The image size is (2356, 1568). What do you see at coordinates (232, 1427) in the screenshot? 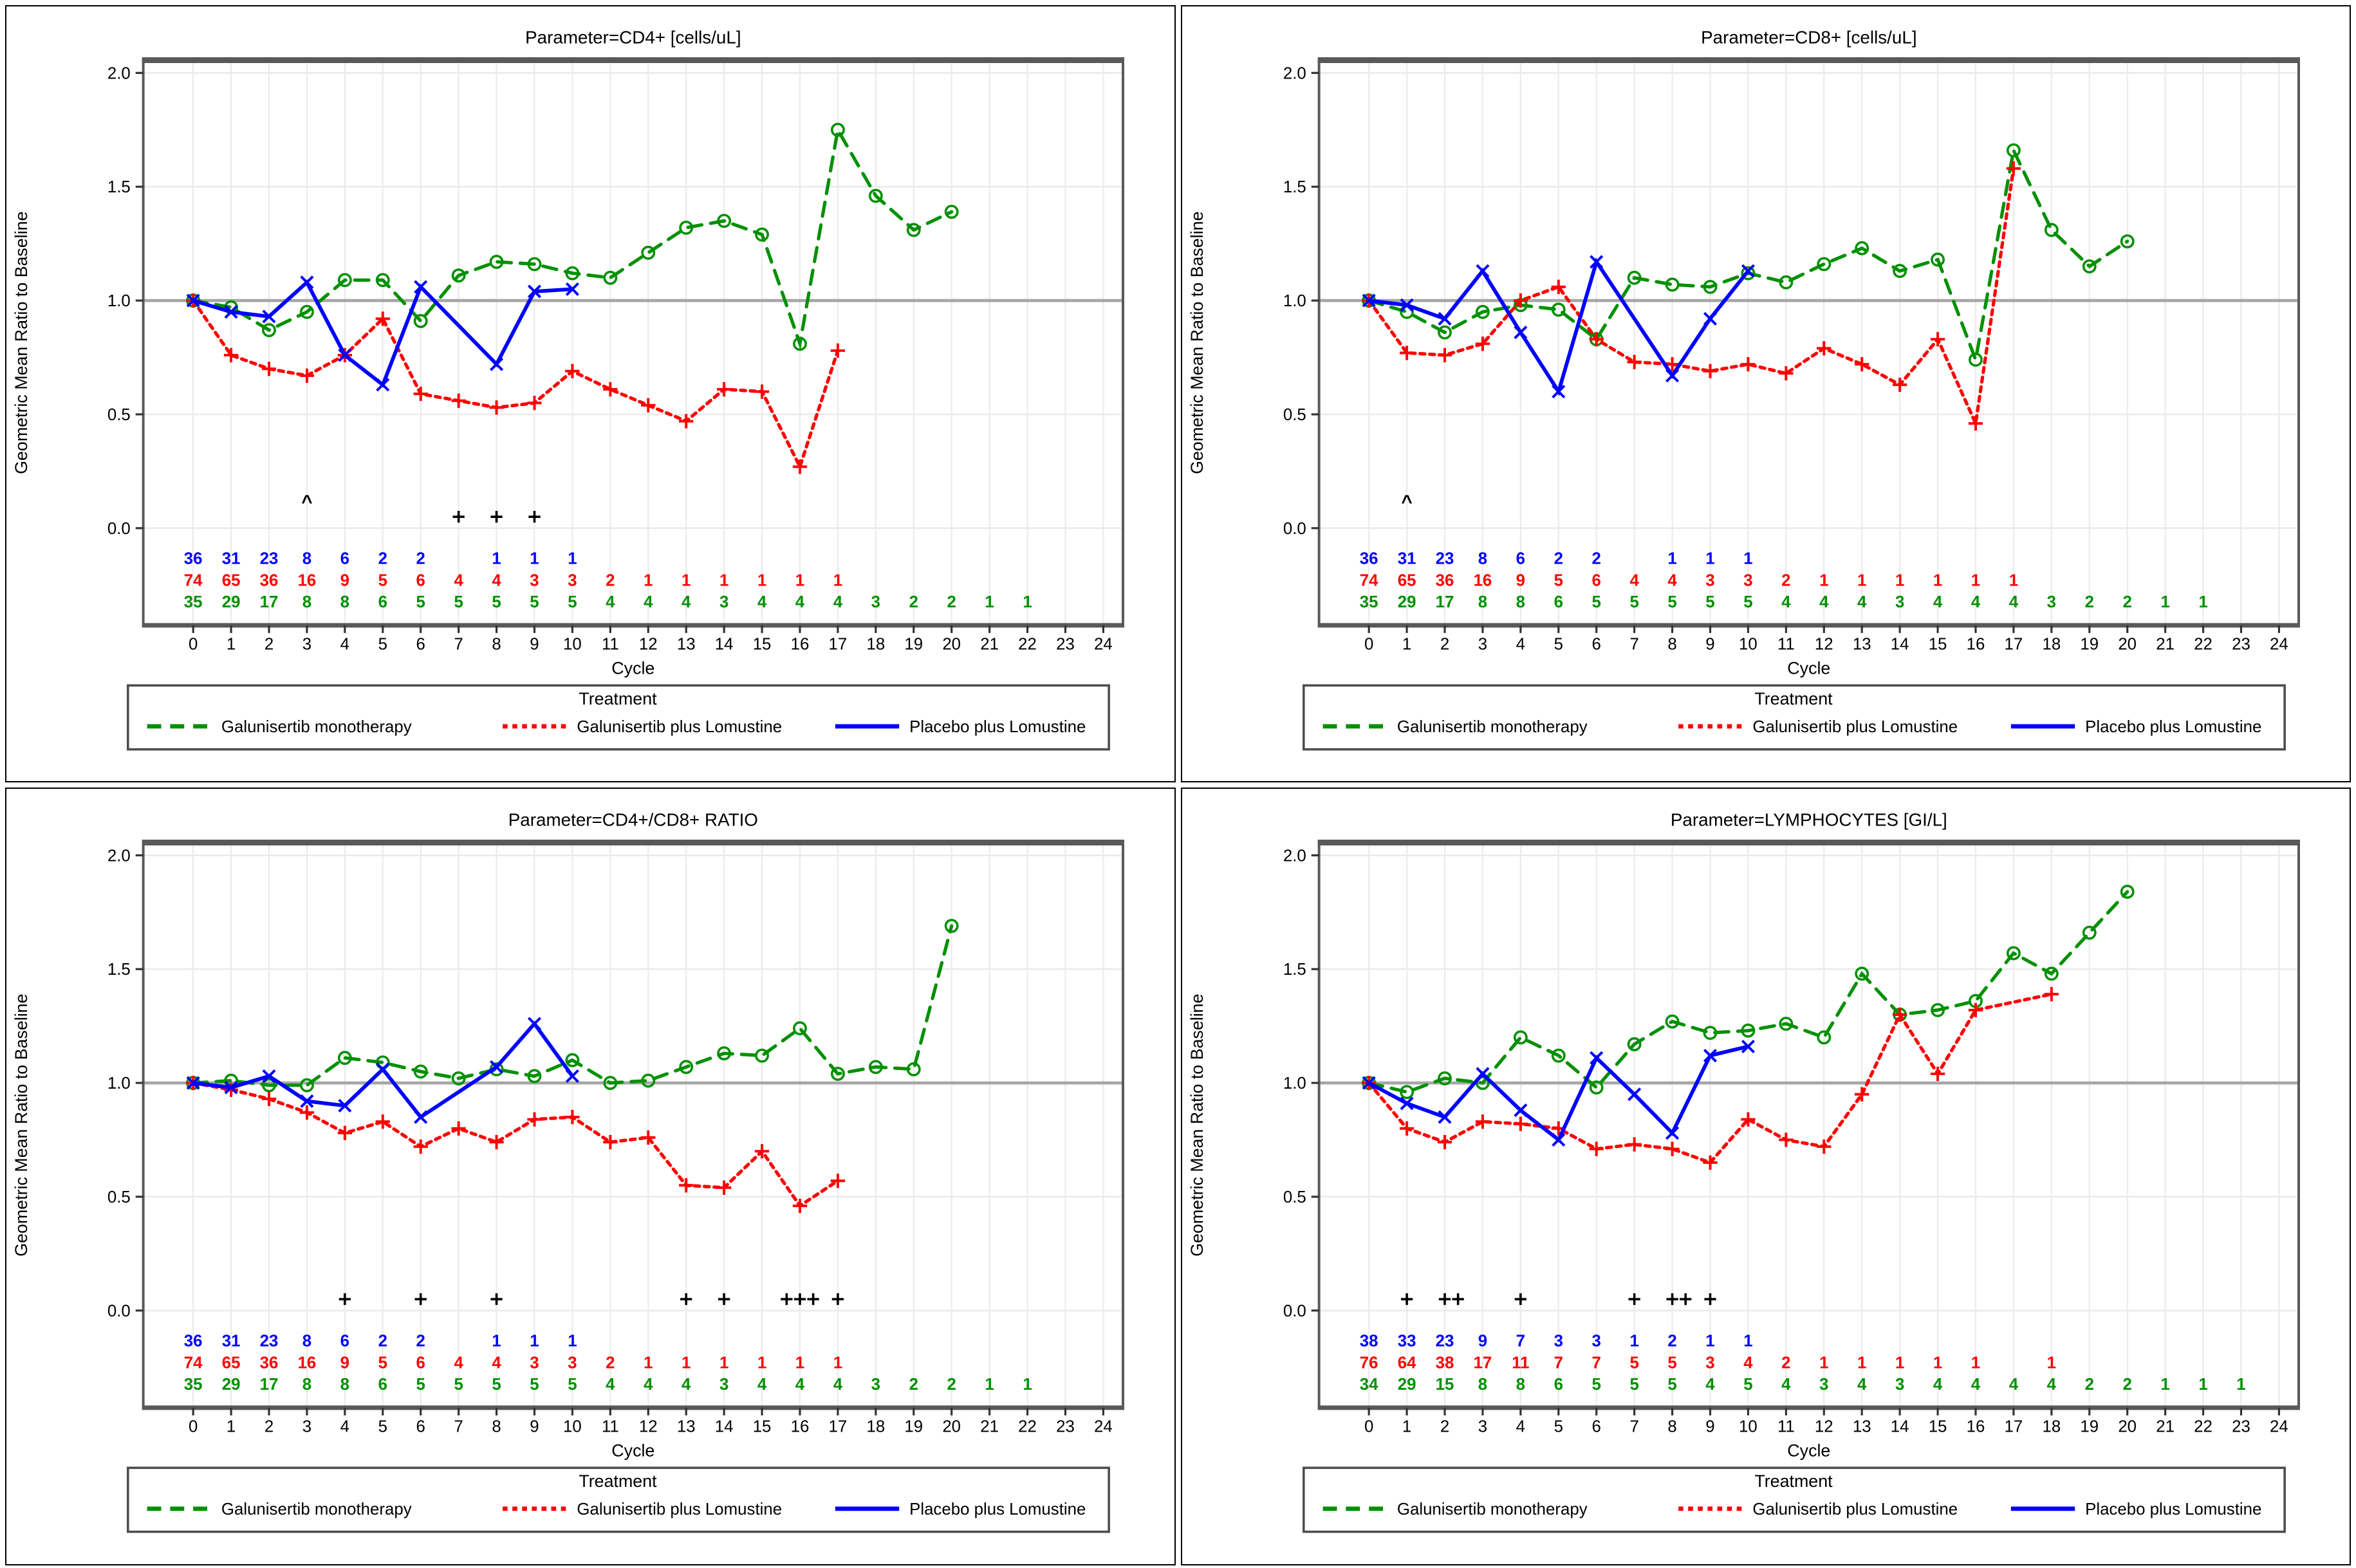
I see `x-axis-tick-label: 1` at bounding box center [232, 1427].